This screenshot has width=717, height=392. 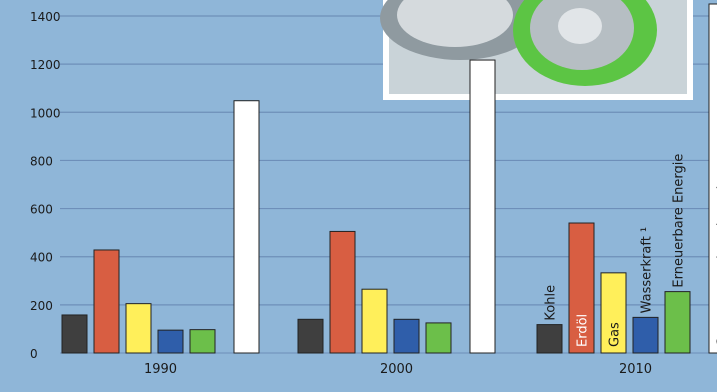 I want to click on x-tick-label: 2000, so click(x=396, y=369).